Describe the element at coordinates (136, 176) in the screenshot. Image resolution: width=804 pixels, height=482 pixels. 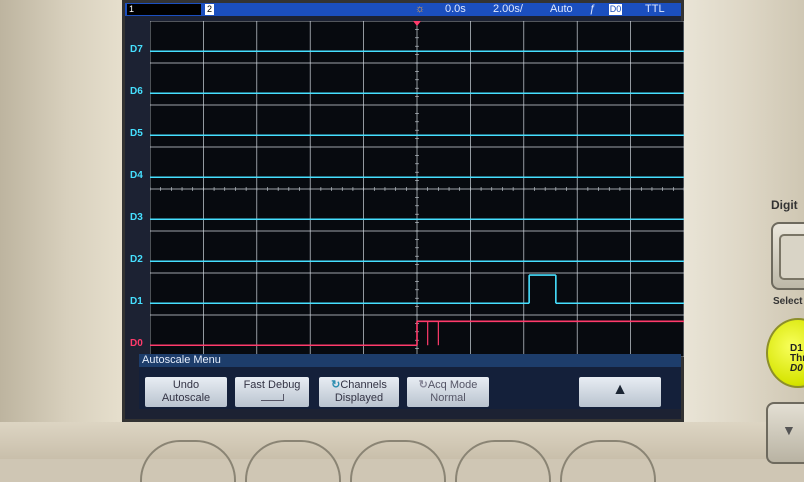
I see `channel-label-d4: D4` at that location.